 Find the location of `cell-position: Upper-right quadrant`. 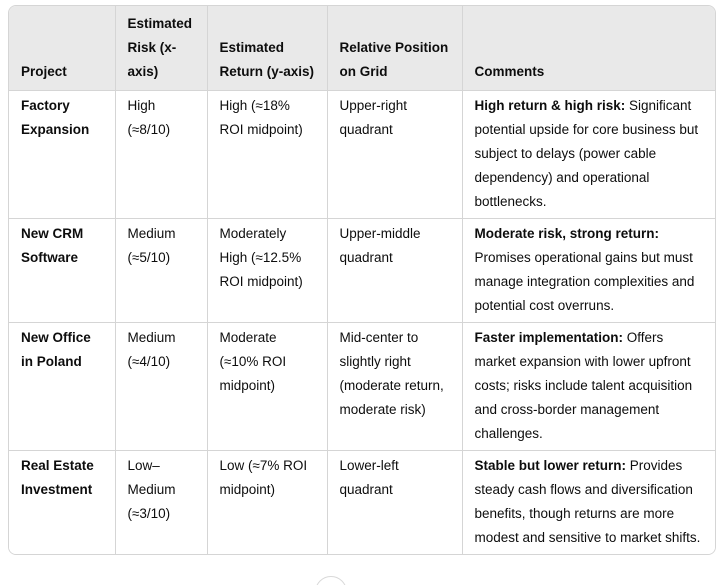

cell-position: Upper-right quadrant is located at coordinates (395, 154).